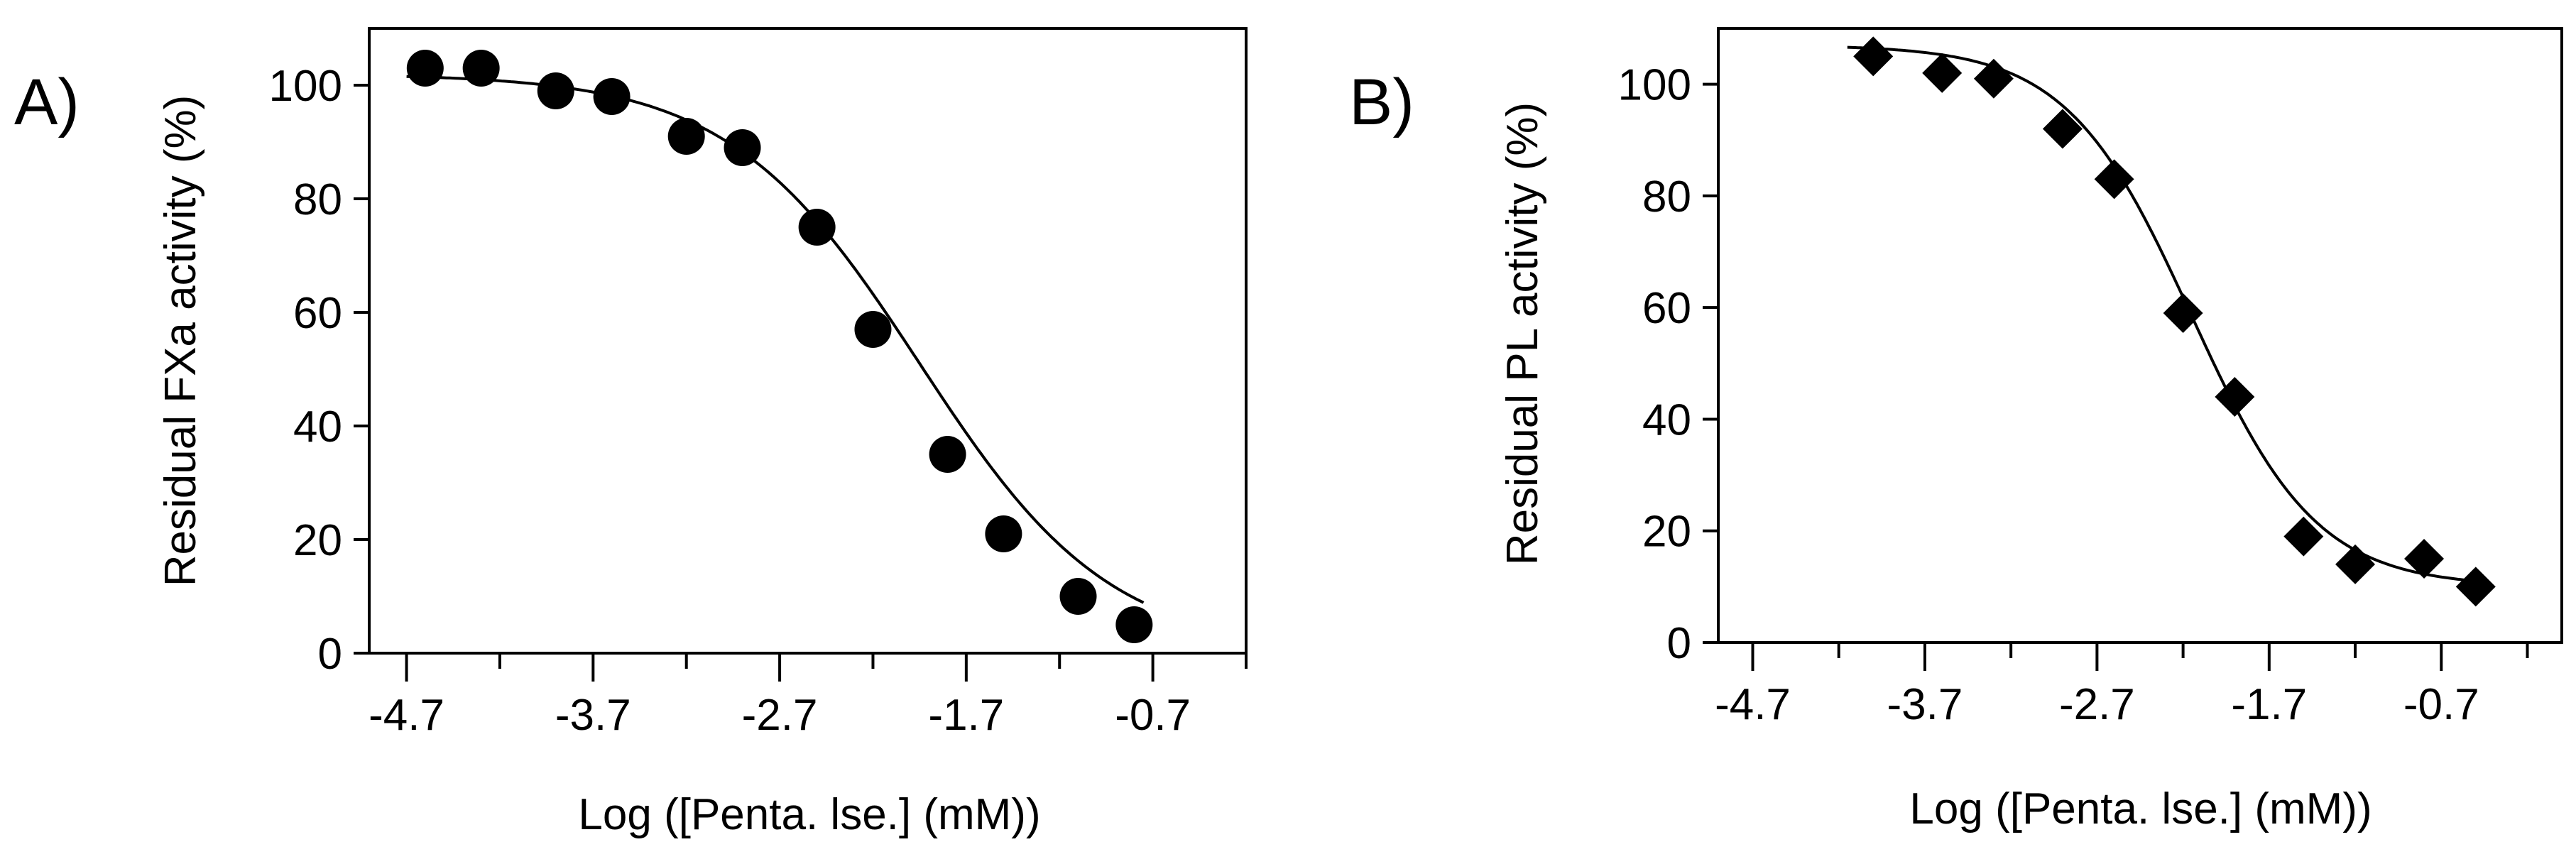  What do you see at coordinates (809, 814) in the screenshot?
I see `panel-a-xlabel: Log ([Penta. lse.] (mM))` at bounding box center [809, 814].